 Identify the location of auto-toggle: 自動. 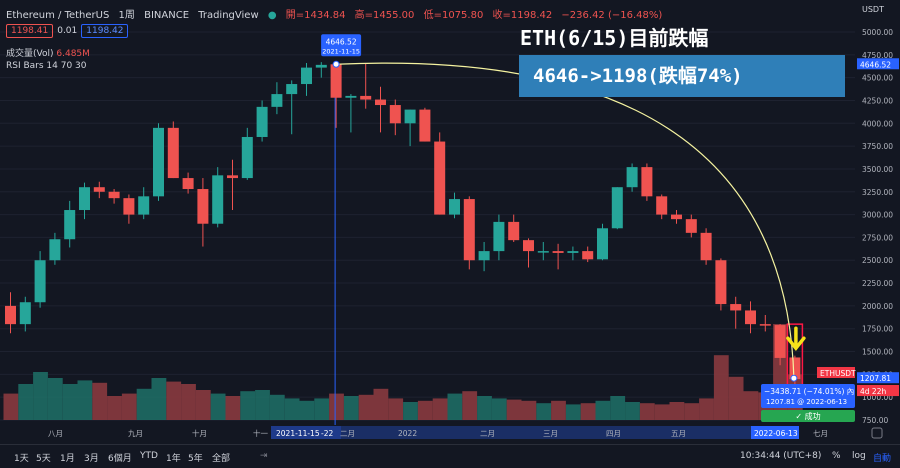
(882, 459).